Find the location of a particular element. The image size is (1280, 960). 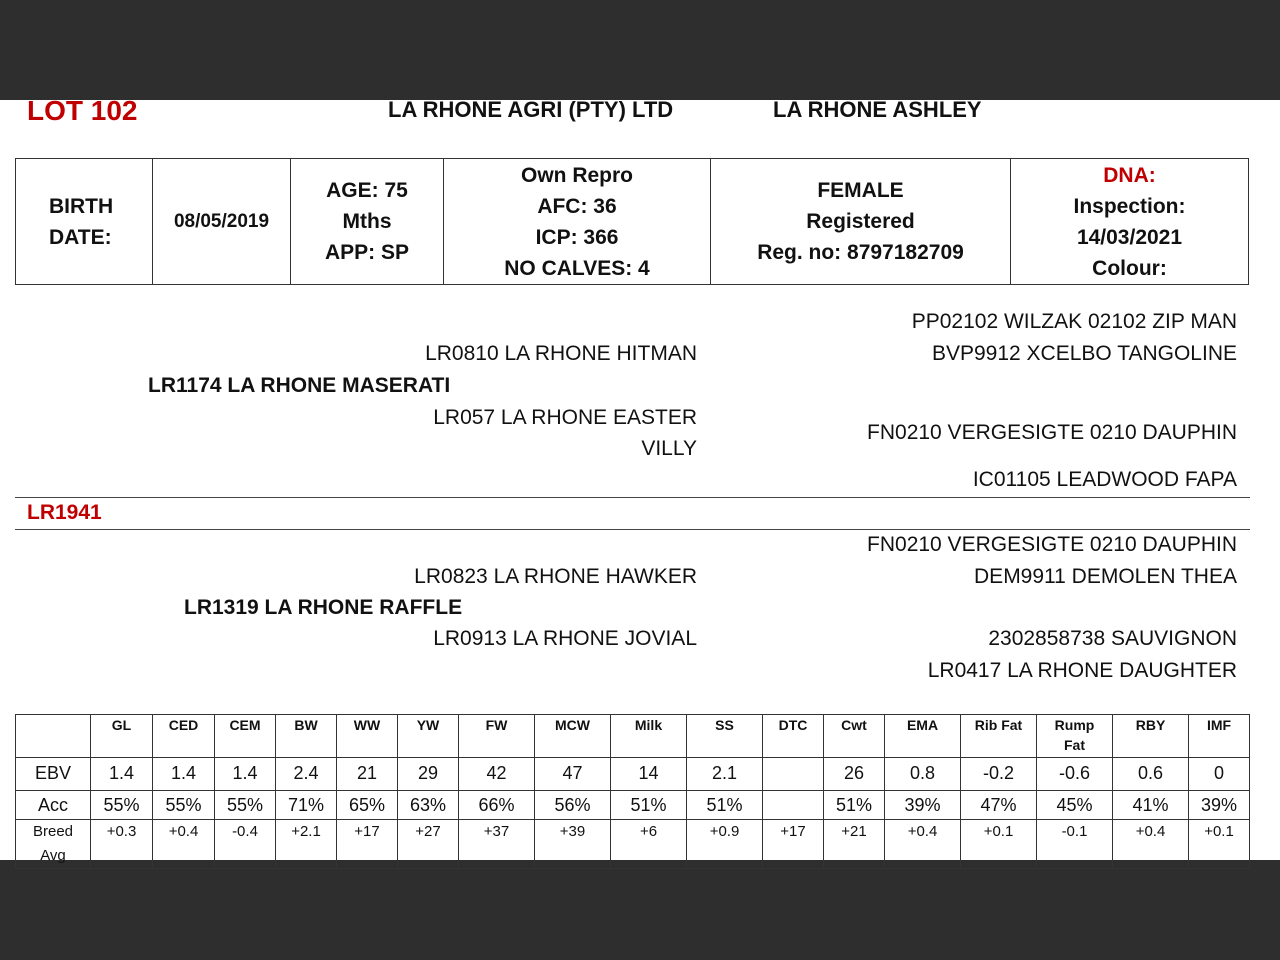

column-header: BW is located at coordinates (306, 736).